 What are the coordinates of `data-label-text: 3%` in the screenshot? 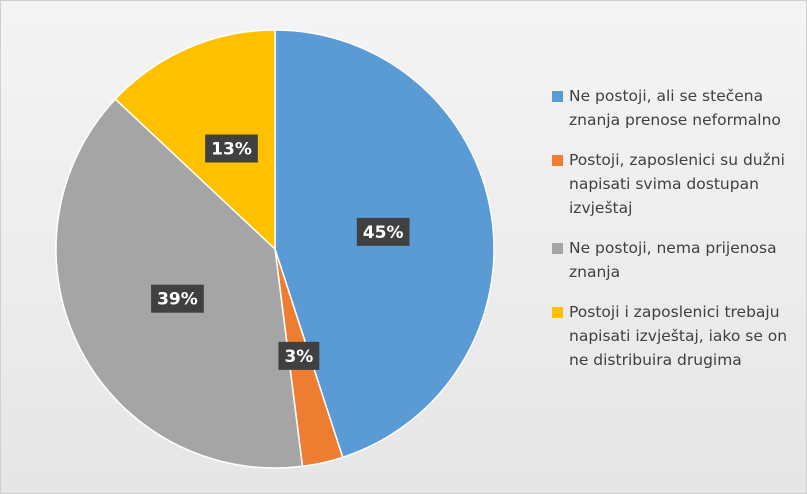 It's located at (298, 357).